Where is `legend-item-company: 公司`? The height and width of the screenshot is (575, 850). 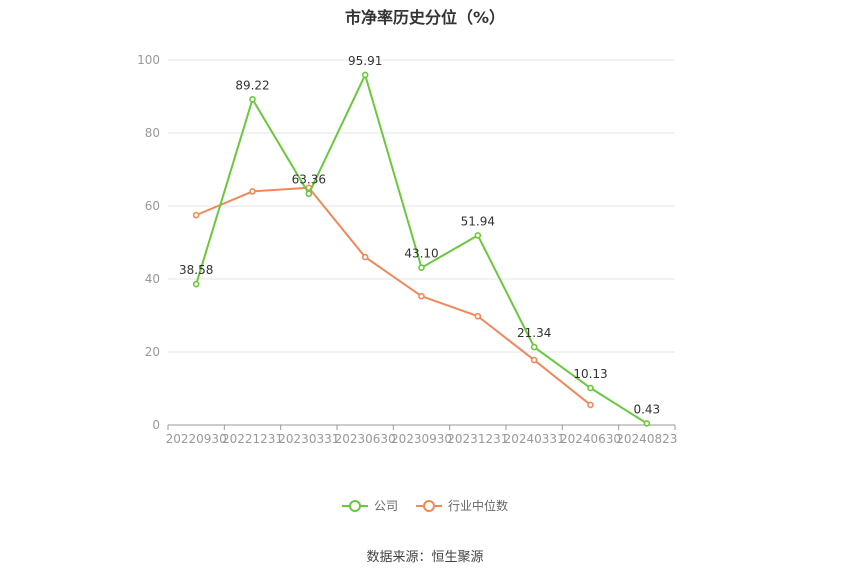 legend-item-company: 公司 is located at coordinates (369, 505).